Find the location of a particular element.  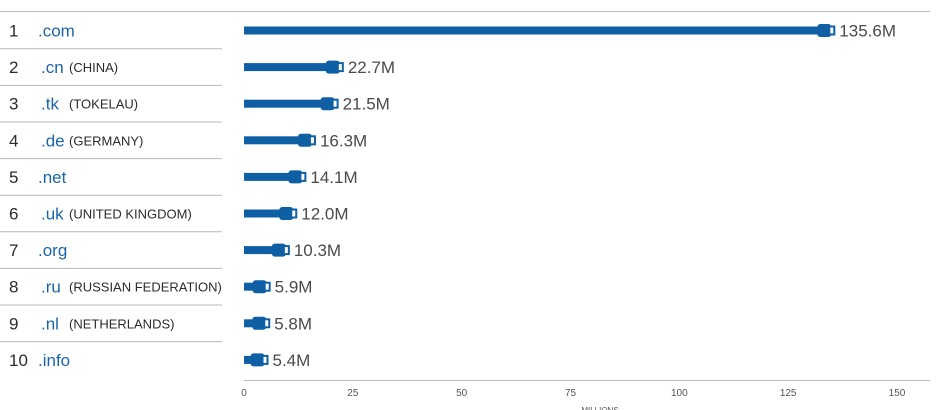

tld-label: .ru is located at coordinates (51, 287).